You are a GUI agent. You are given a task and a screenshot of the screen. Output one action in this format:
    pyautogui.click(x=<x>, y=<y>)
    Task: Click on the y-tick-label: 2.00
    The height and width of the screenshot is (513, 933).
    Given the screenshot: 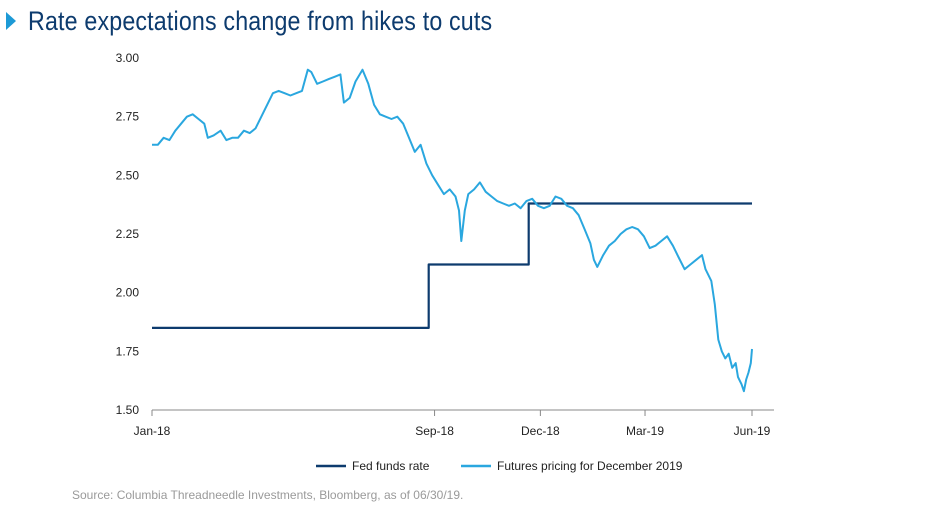 What is the action you would take?
    pyautogui.click(x=128, y=293)
    